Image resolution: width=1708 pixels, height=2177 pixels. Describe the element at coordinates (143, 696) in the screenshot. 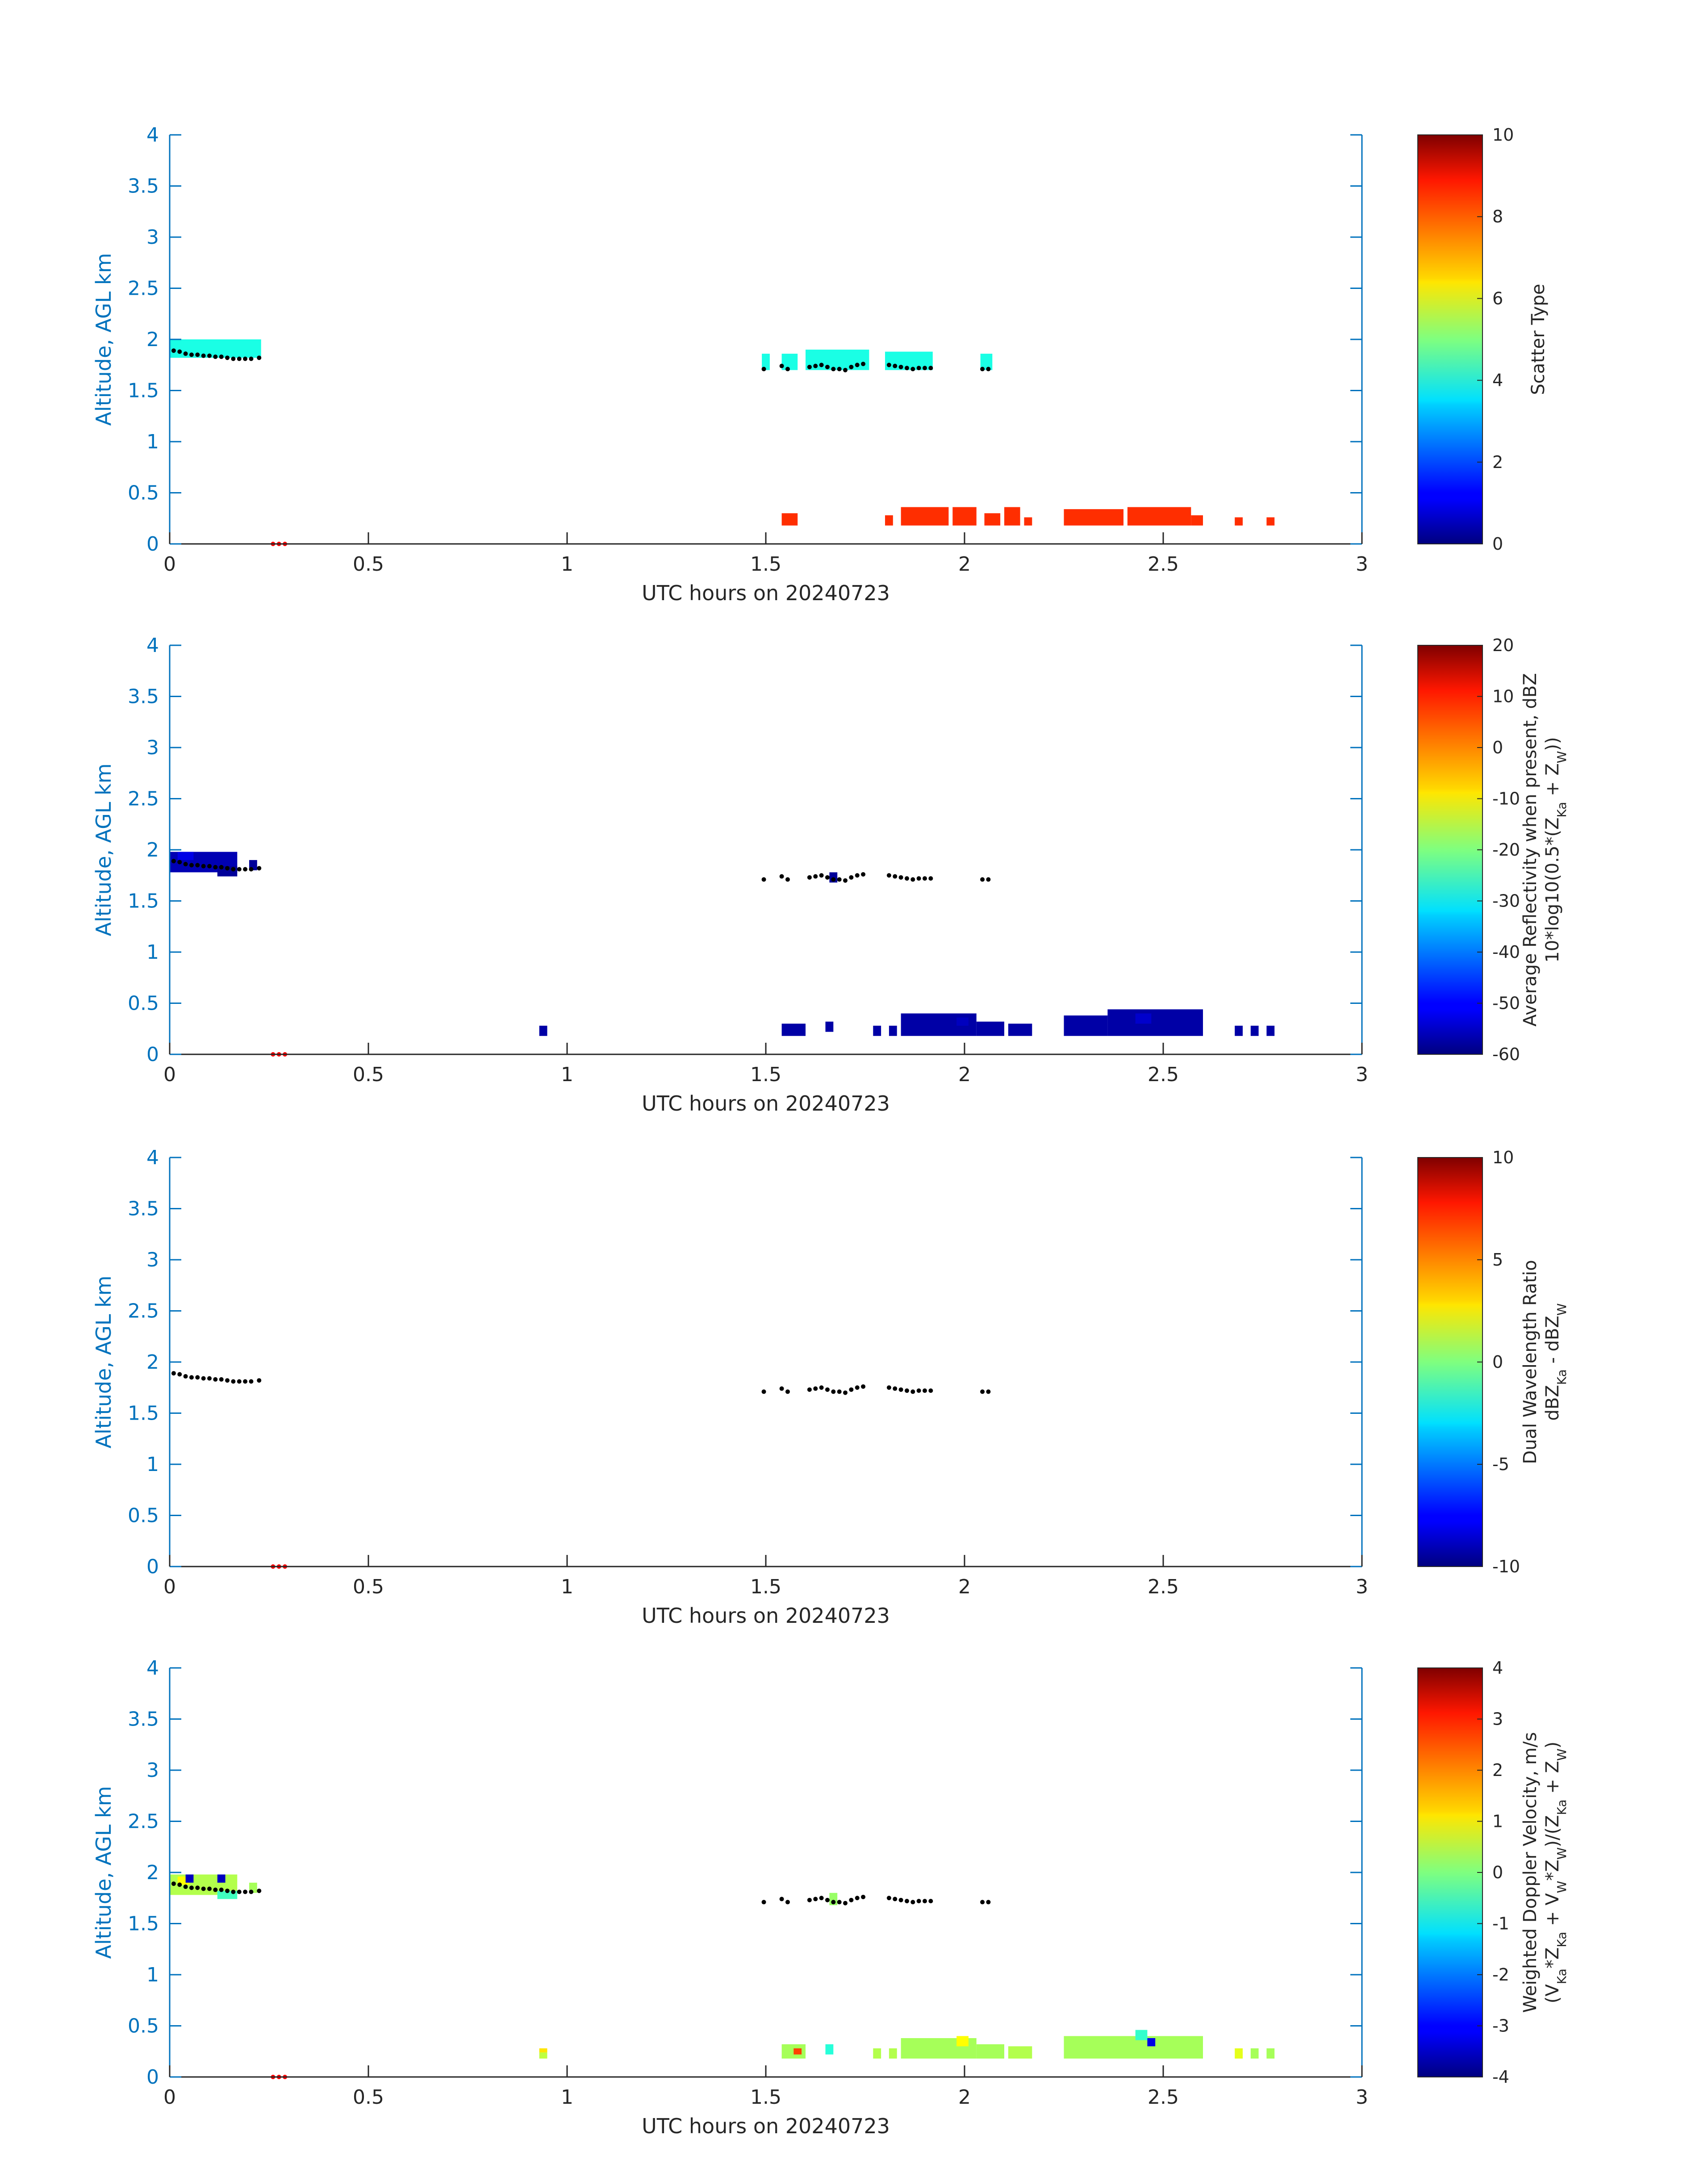

I see `y-tick-label: 3.5` at that location.